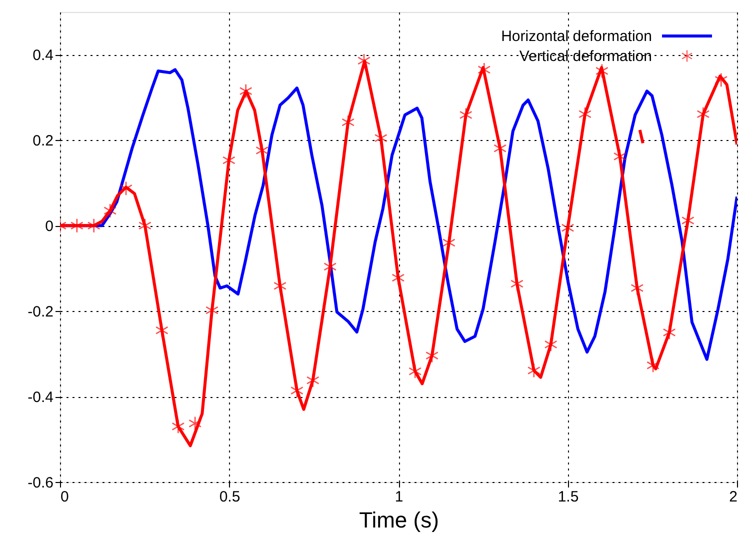 The image size is (742, 550). What do you see at coordinates (43, 141) in the screenshot?
I see `y-tick-label: 0.2` at bounding box center [43, 141].